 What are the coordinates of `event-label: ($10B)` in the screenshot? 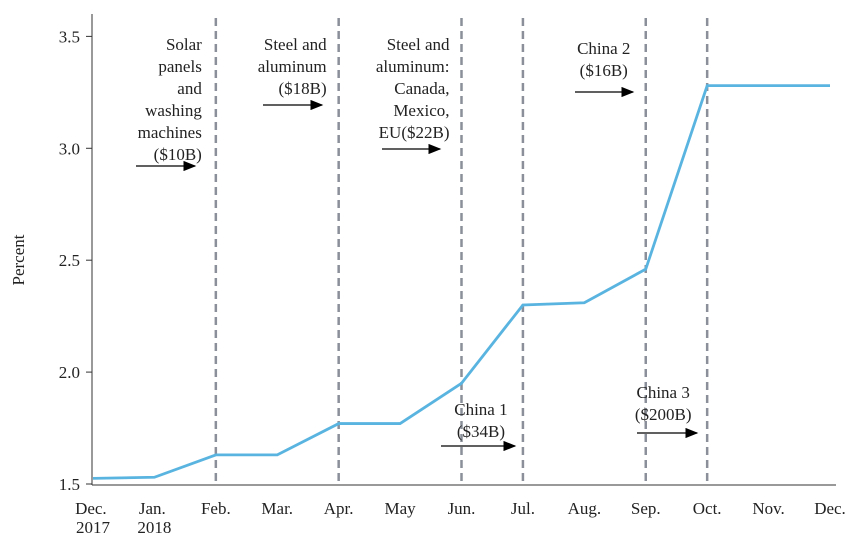 It's located at (178, 154).